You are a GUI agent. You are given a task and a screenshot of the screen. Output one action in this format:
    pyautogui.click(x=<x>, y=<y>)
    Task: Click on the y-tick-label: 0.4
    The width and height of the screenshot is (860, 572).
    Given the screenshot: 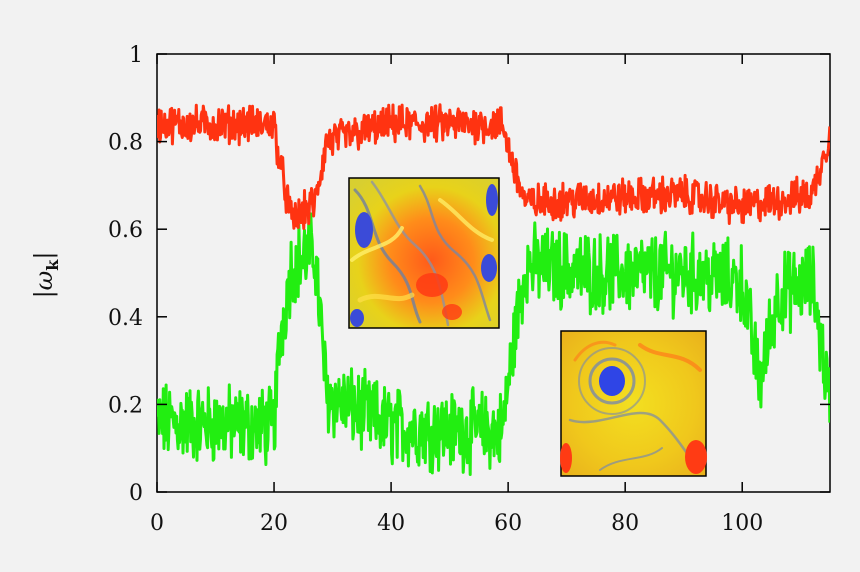 What is the action you would take?
    pyautogui.click(x=125, y=318)
    